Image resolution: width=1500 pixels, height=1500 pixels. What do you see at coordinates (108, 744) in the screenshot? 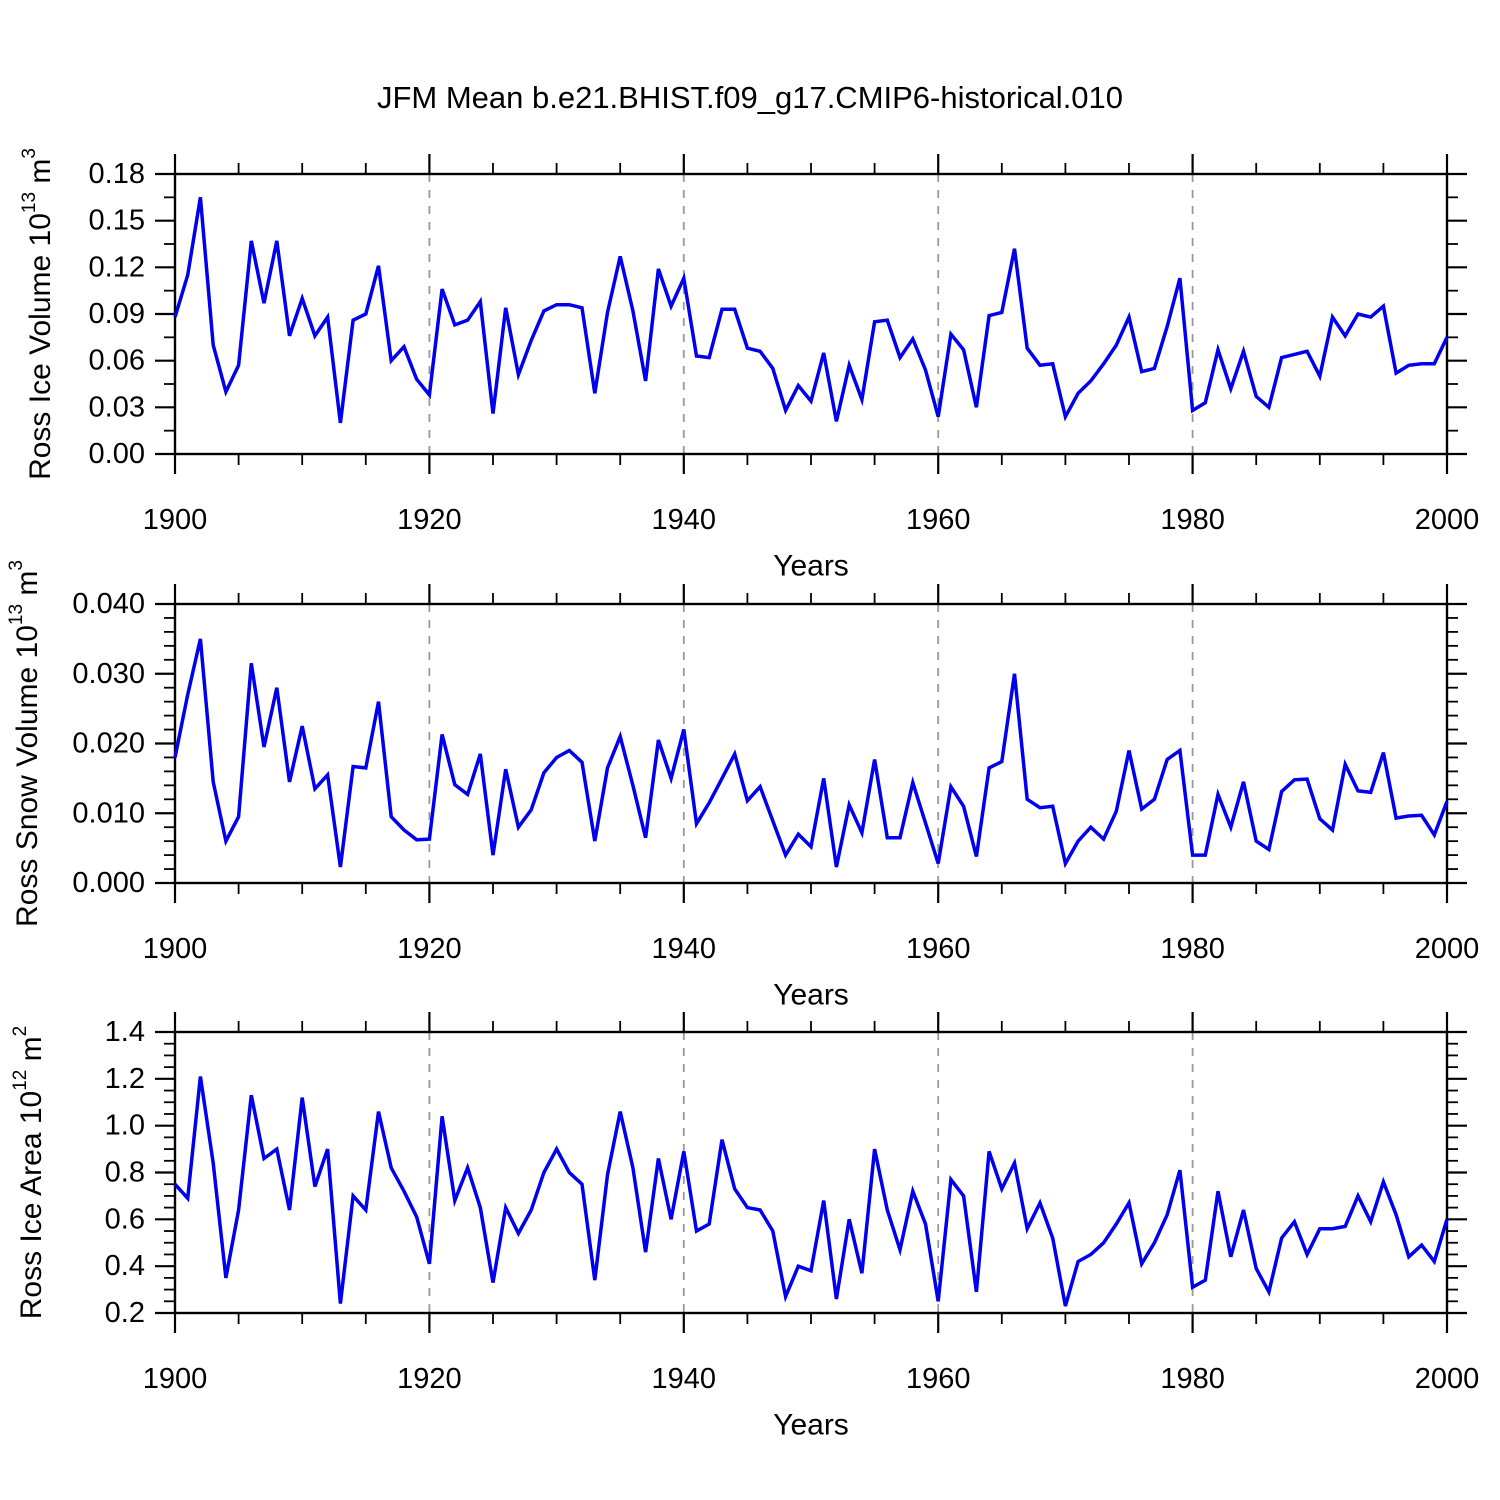
I see `y-tick-label: 0.020` at bounding box center [108, 744].